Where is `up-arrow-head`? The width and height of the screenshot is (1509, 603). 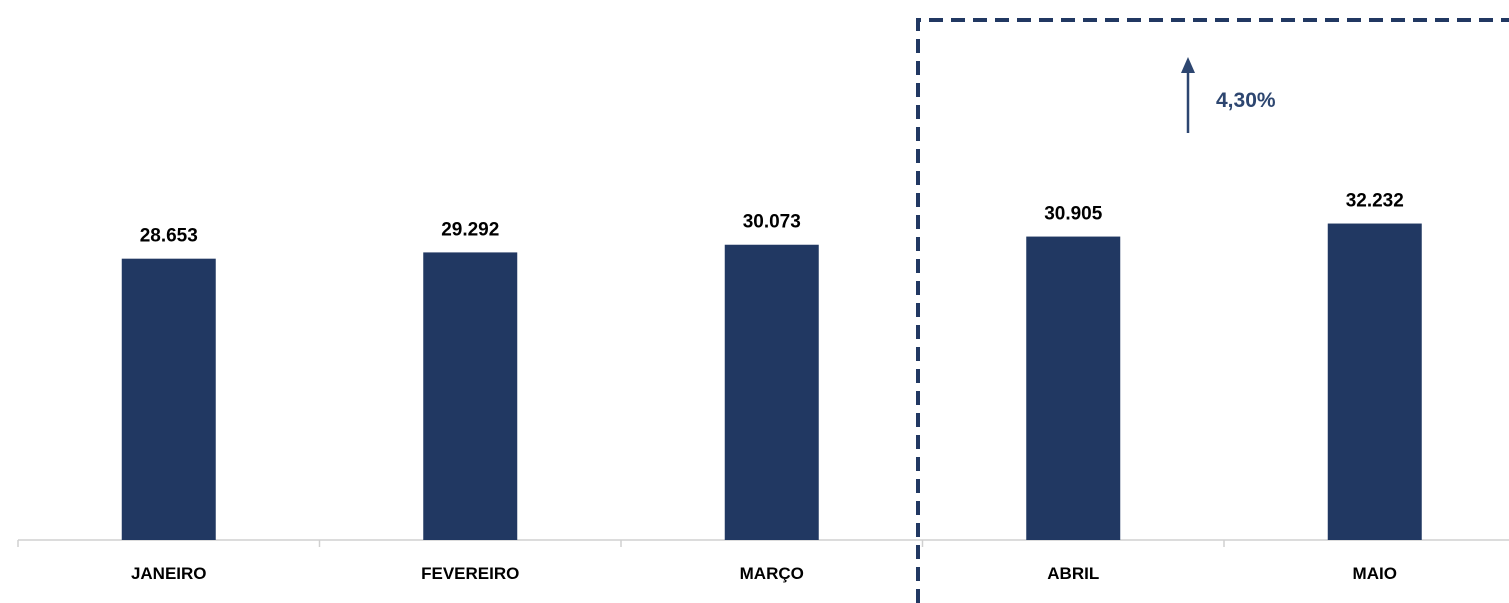 up-arrow-head is located at coordinates (1188, 65).